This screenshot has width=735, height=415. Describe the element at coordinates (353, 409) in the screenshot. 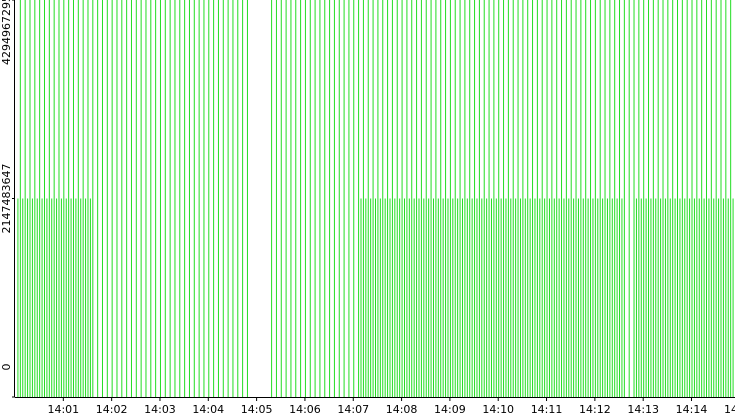

I see `x-tick-label: 14:07` at that location.